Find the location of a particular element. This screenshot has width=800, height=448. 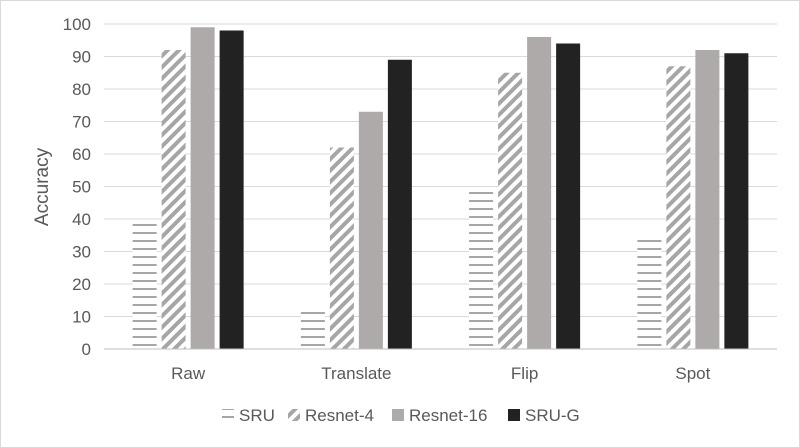

y-axis-label: Accuracy is located at coordinates (42, 186).